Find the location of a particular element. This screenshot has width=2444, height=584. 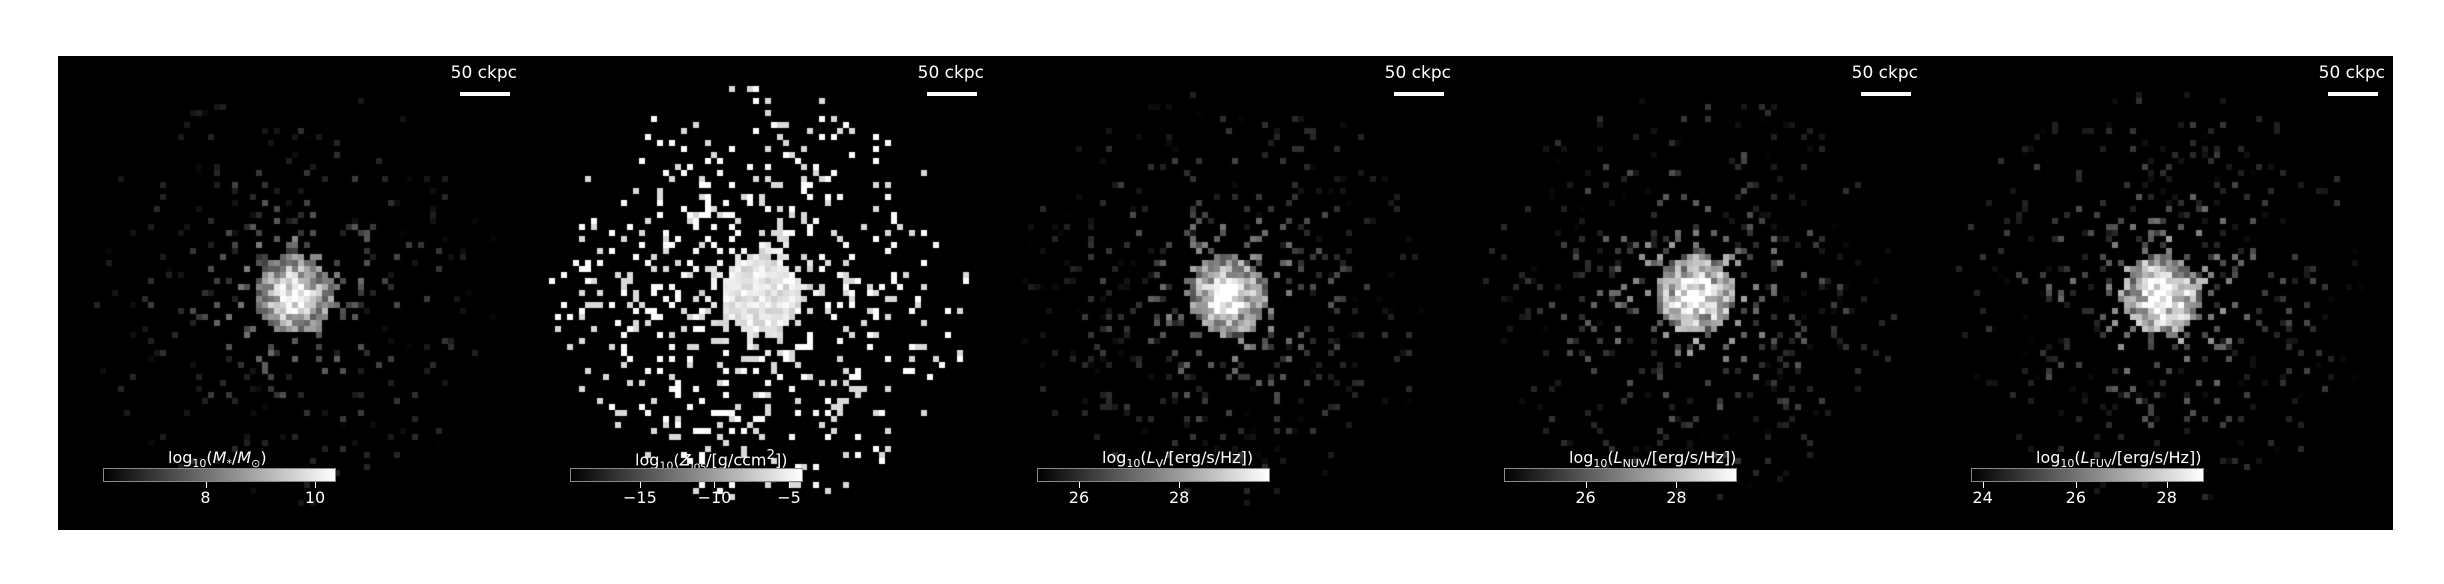

colorbar-label: log10(LNUV/[erg/s/Hz]) is located at coordinates (1653, 459).